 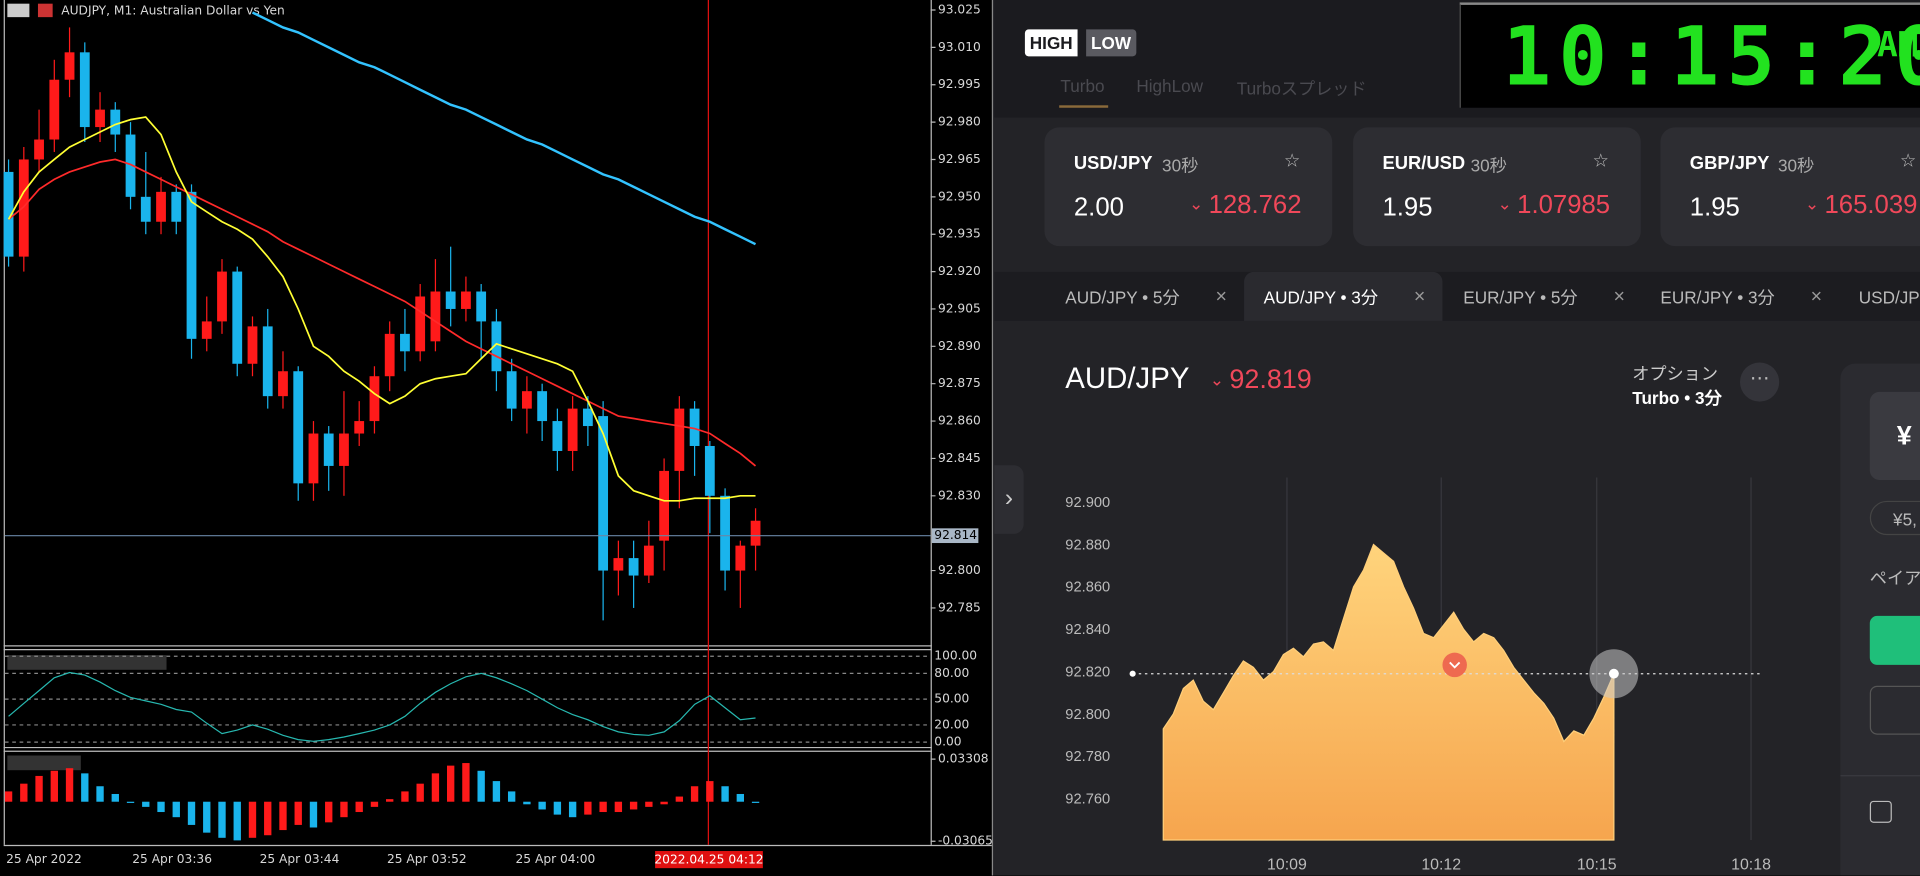 I want to click on tab: USD/JP, so click(x=1879, y=296).